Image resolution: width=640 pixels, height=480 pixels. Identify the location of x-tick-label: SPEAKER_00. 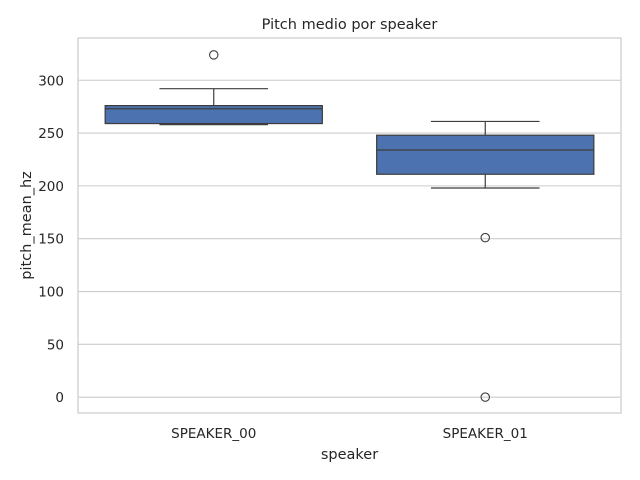
(213, 434).